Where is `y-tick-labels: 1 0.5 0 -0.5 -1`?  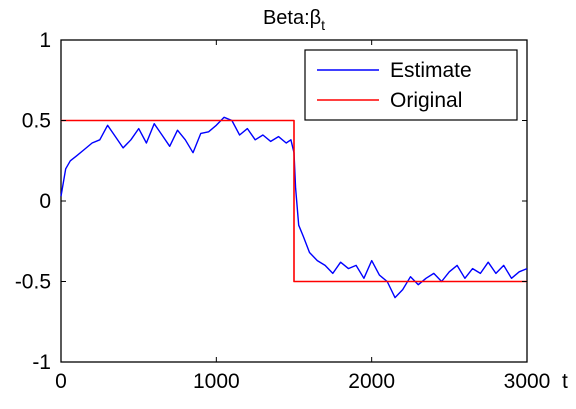 y-tick-labels: 1 0.5 0 -0.5 -1 is located at coordinates (33, 201).